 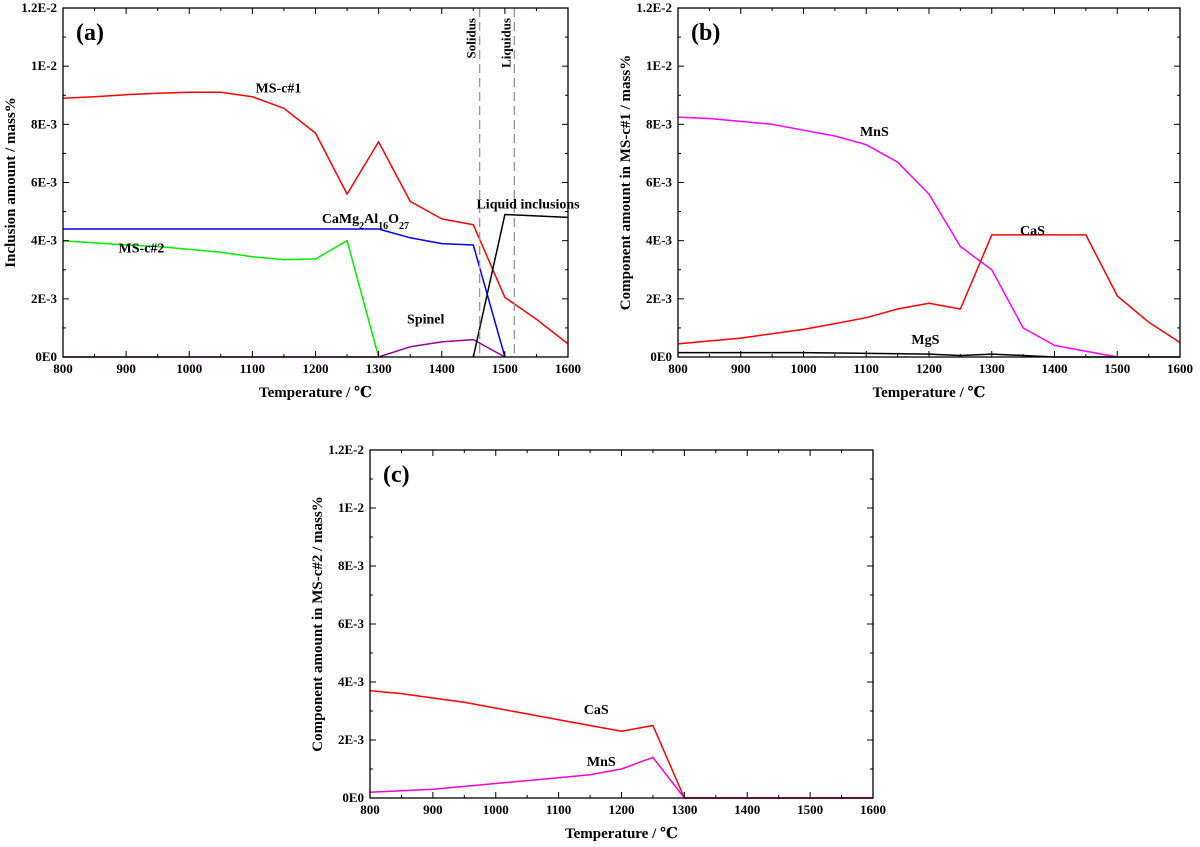 I want to click on panel-label: (c), so click(x=396, y=475).